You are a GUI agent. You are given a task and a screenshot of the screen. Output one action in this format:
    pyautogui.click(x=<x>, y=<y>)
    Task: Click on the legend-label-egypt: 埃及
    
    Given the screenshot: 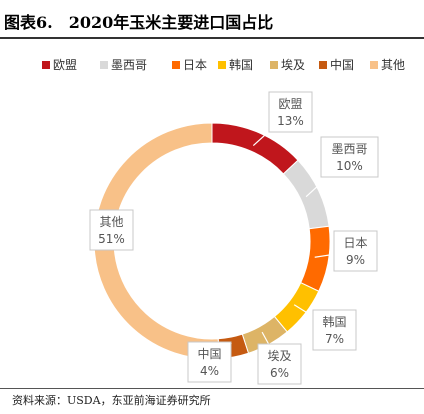 What is the action you would take?
    pyautogui.click(x=293, y=65)
    